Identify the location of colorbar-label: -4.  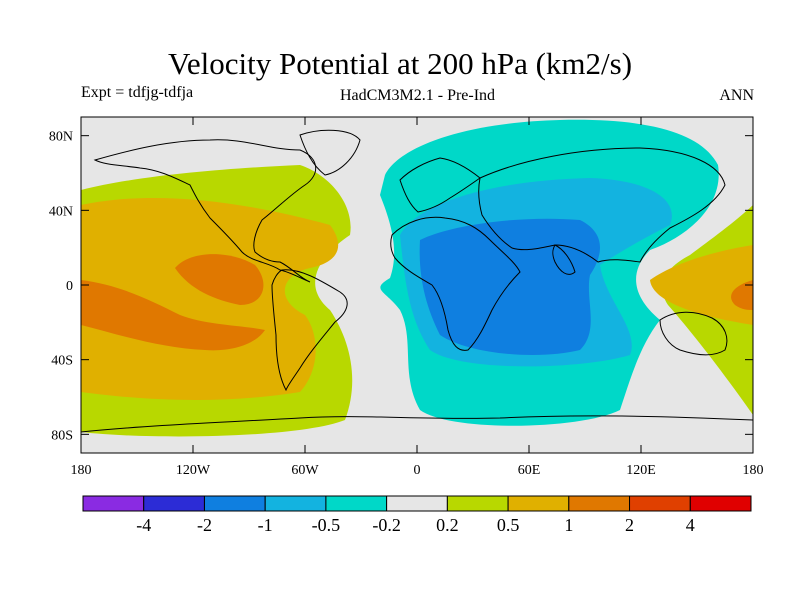
(143, 525).